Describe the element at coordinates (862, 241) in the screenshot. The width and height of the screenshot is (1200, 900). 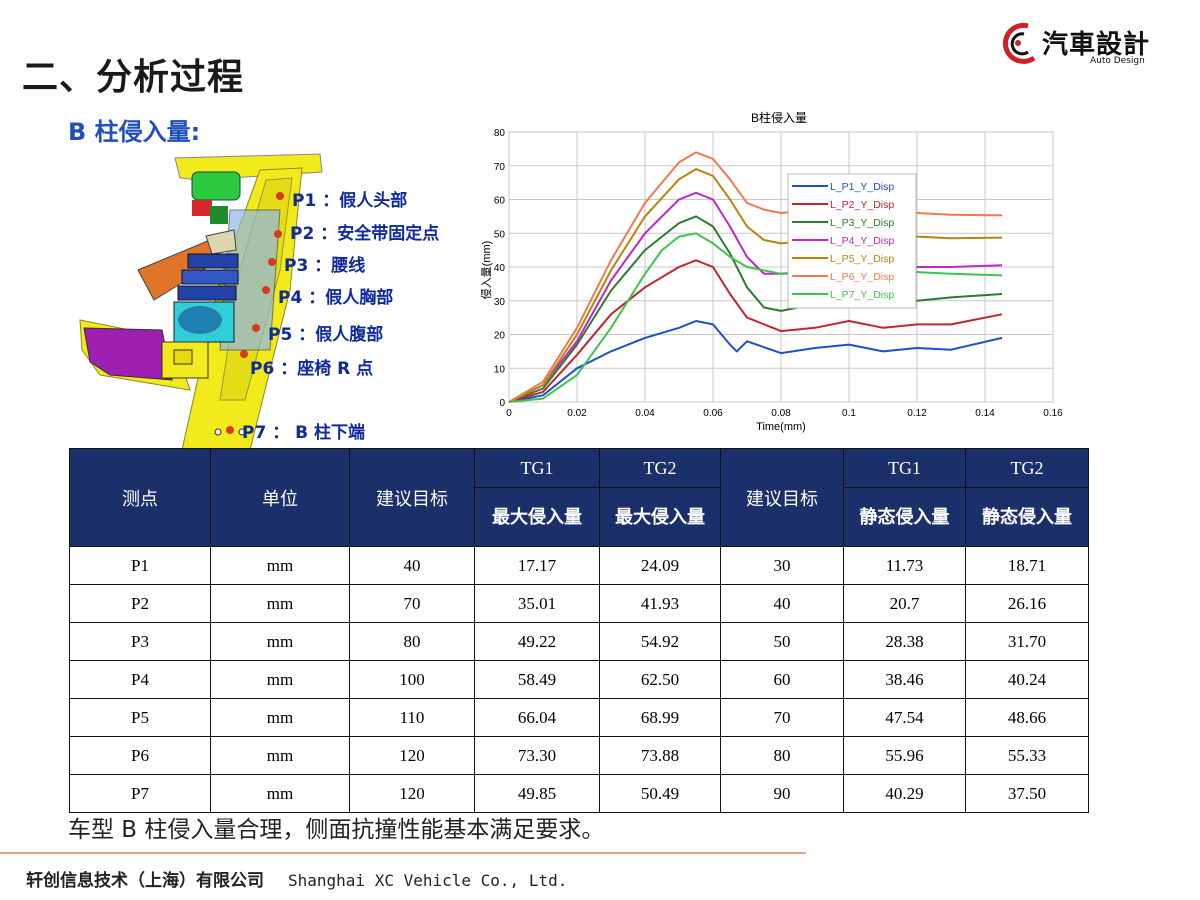
I see `legend-label: L_P4_Y_Disp` at that location.